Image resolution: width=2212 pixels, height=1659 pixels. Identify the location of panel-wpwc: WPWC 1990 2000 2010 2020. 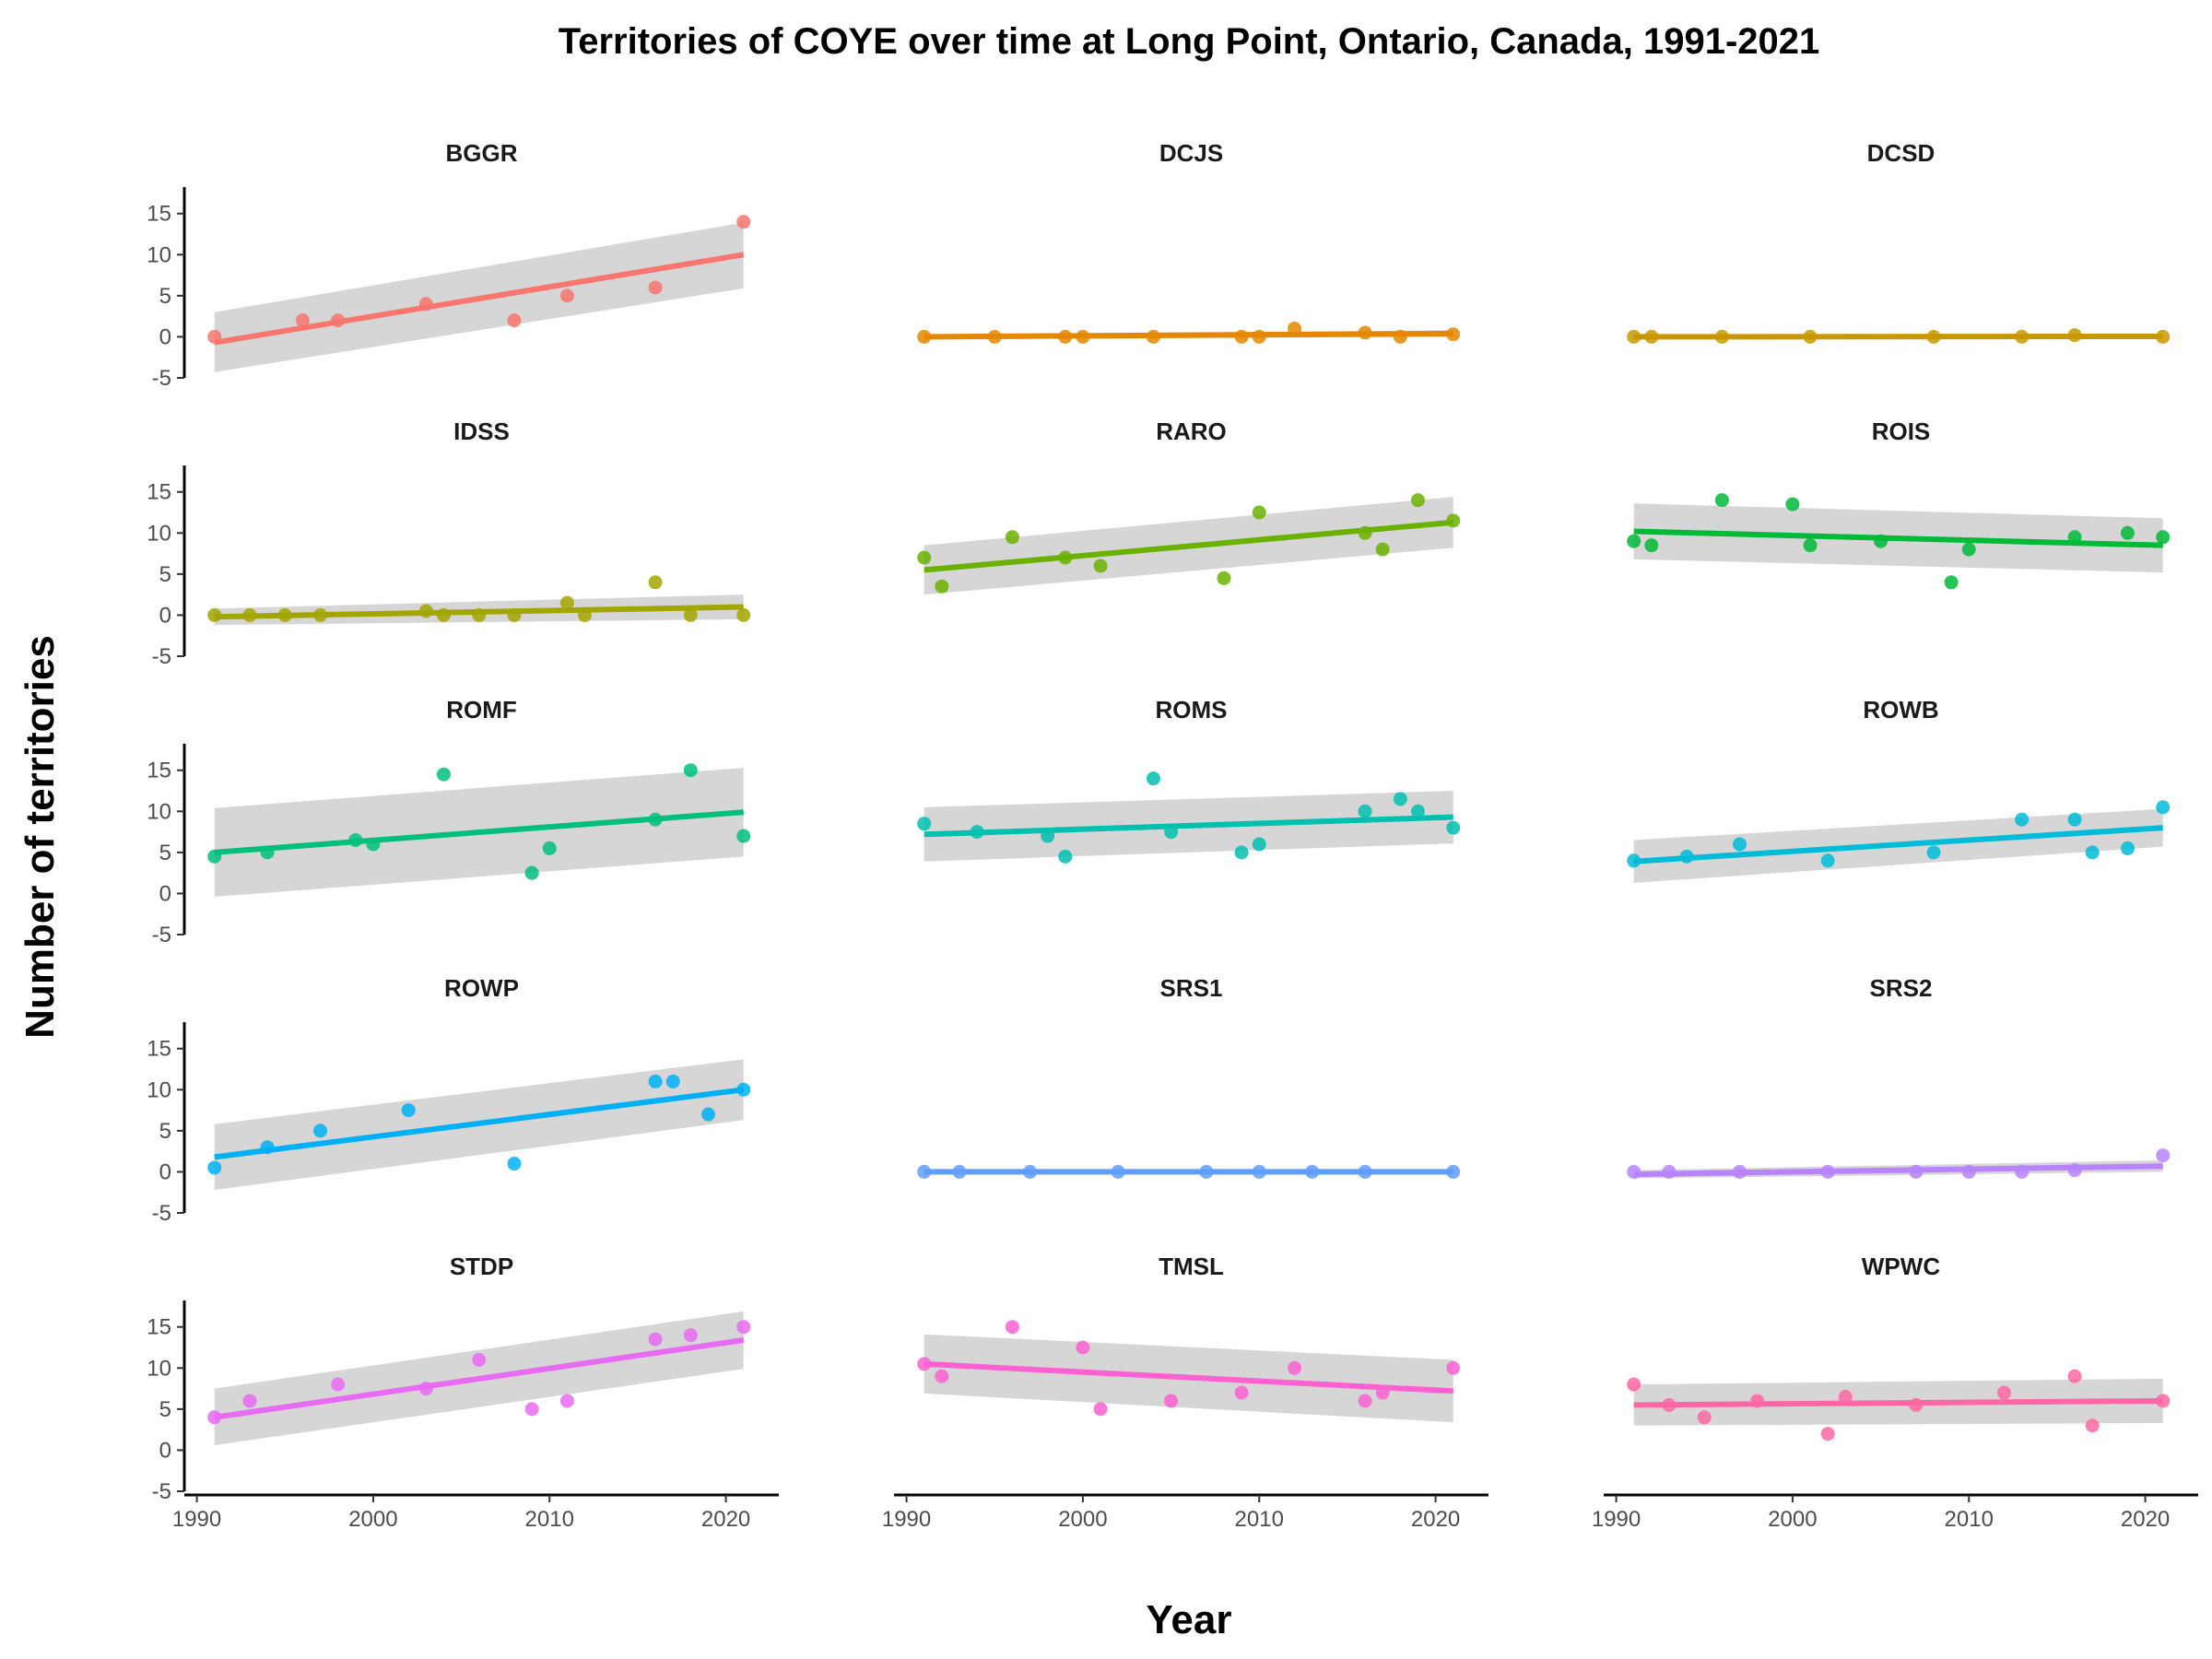
(1895, 1392).